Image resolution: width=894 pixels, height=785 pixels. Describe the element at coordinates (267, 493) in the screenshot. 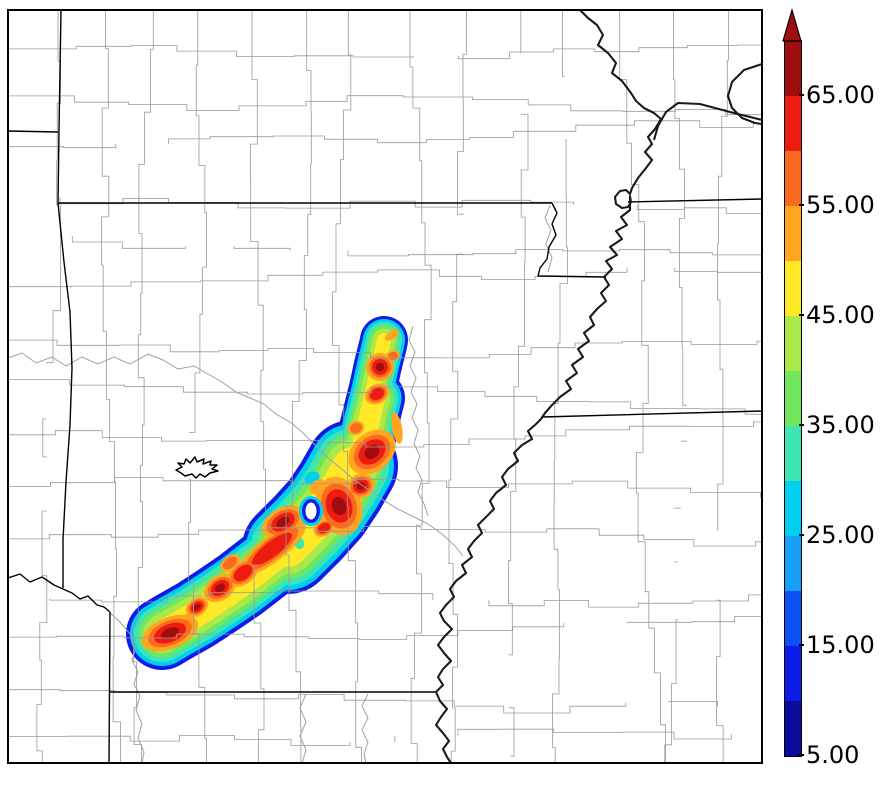

I see `reflectivity-band` at that location.